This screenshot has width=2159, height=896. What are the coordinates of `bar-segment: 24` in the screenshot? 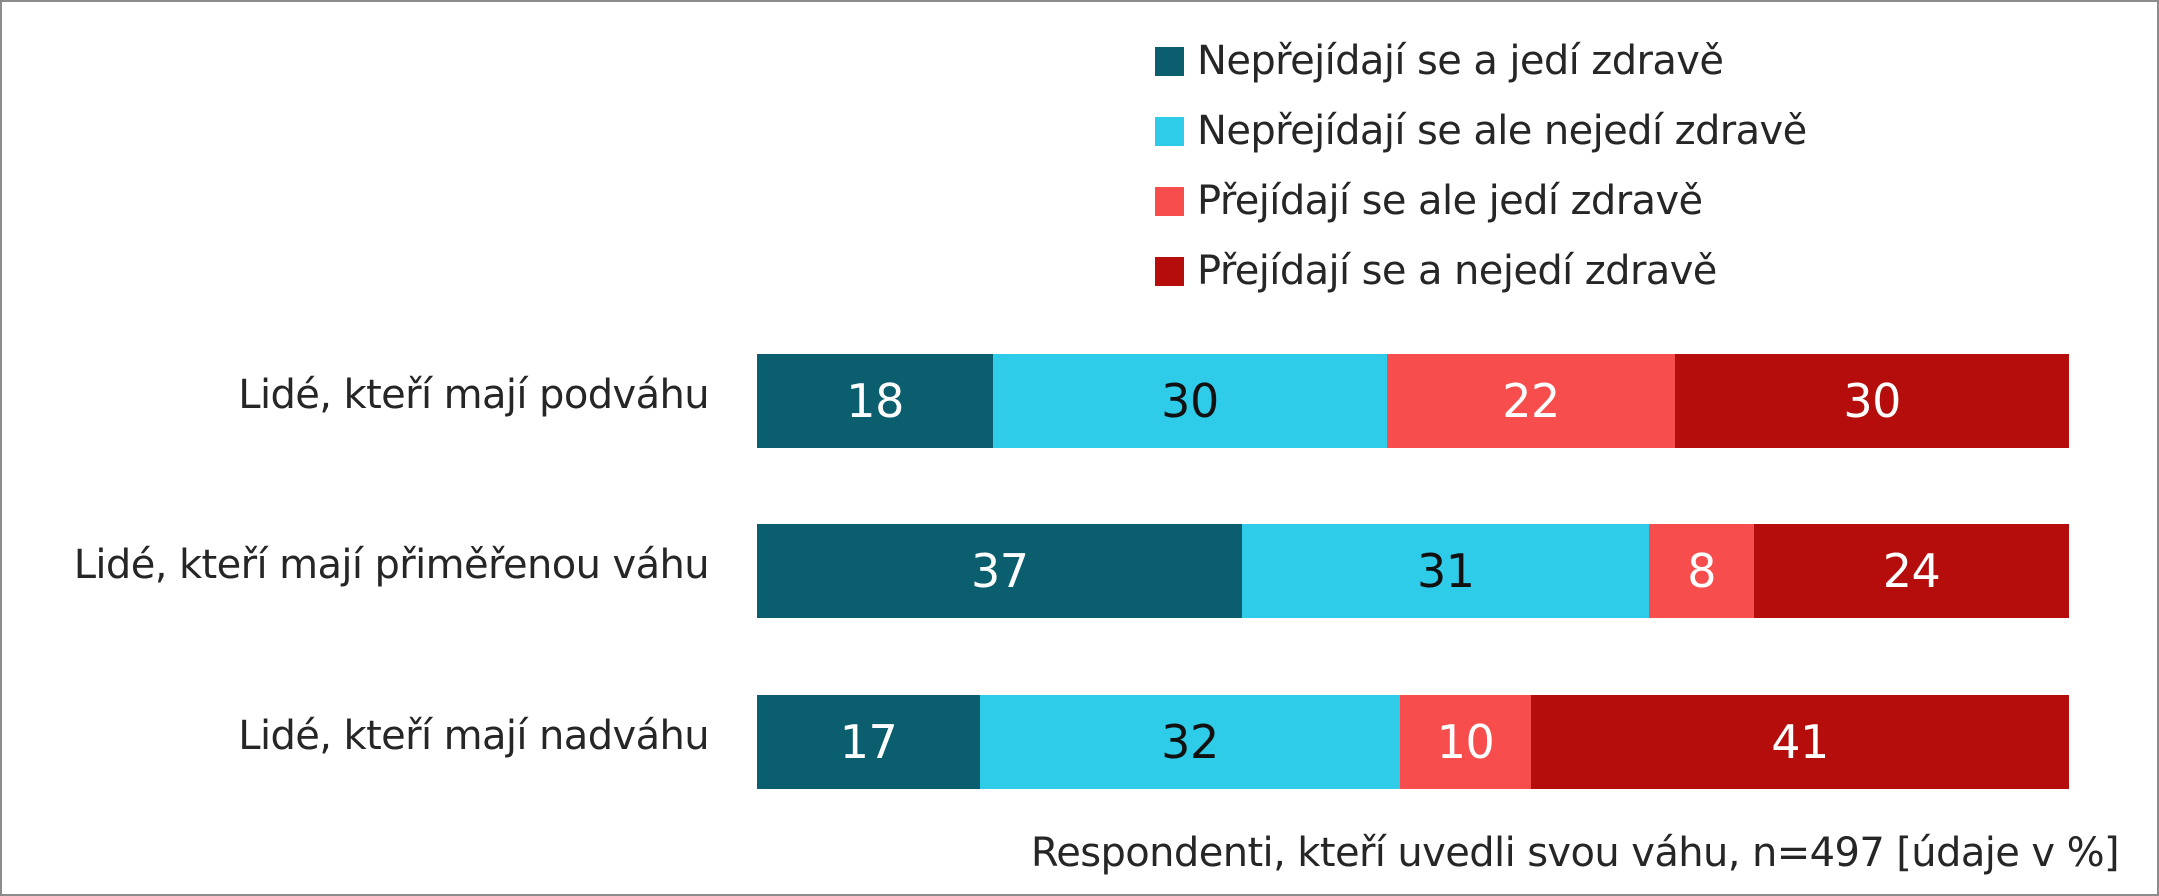 It's located at (1911, 571).